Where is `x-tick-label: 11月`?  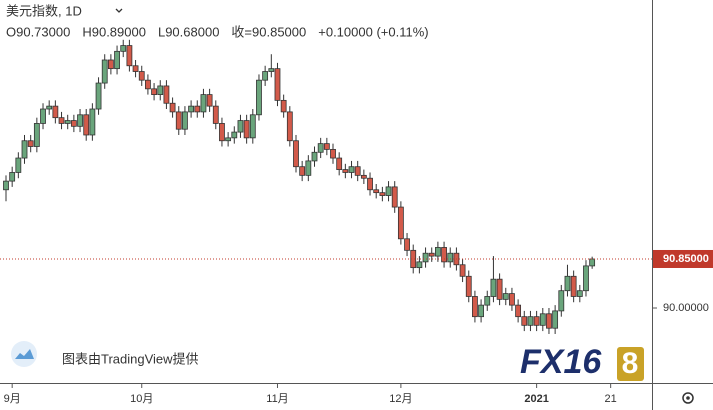
x-tick-label: 11月 is located at coordinates (277, 399).